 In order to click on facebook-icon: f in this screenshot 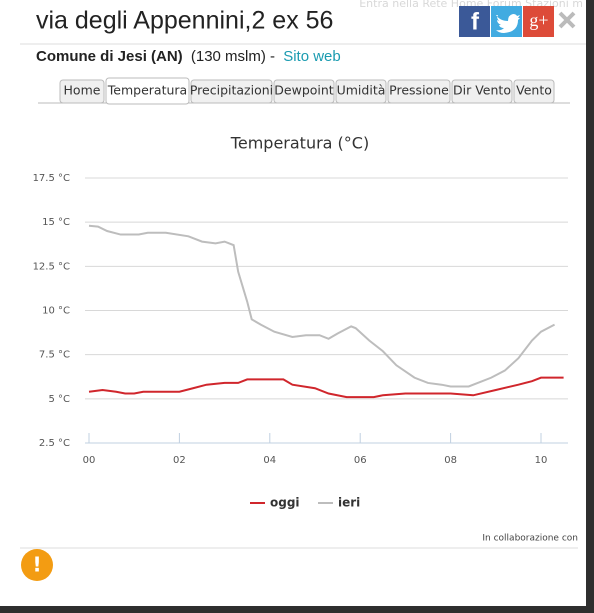, I will do `click(475, 21)`.